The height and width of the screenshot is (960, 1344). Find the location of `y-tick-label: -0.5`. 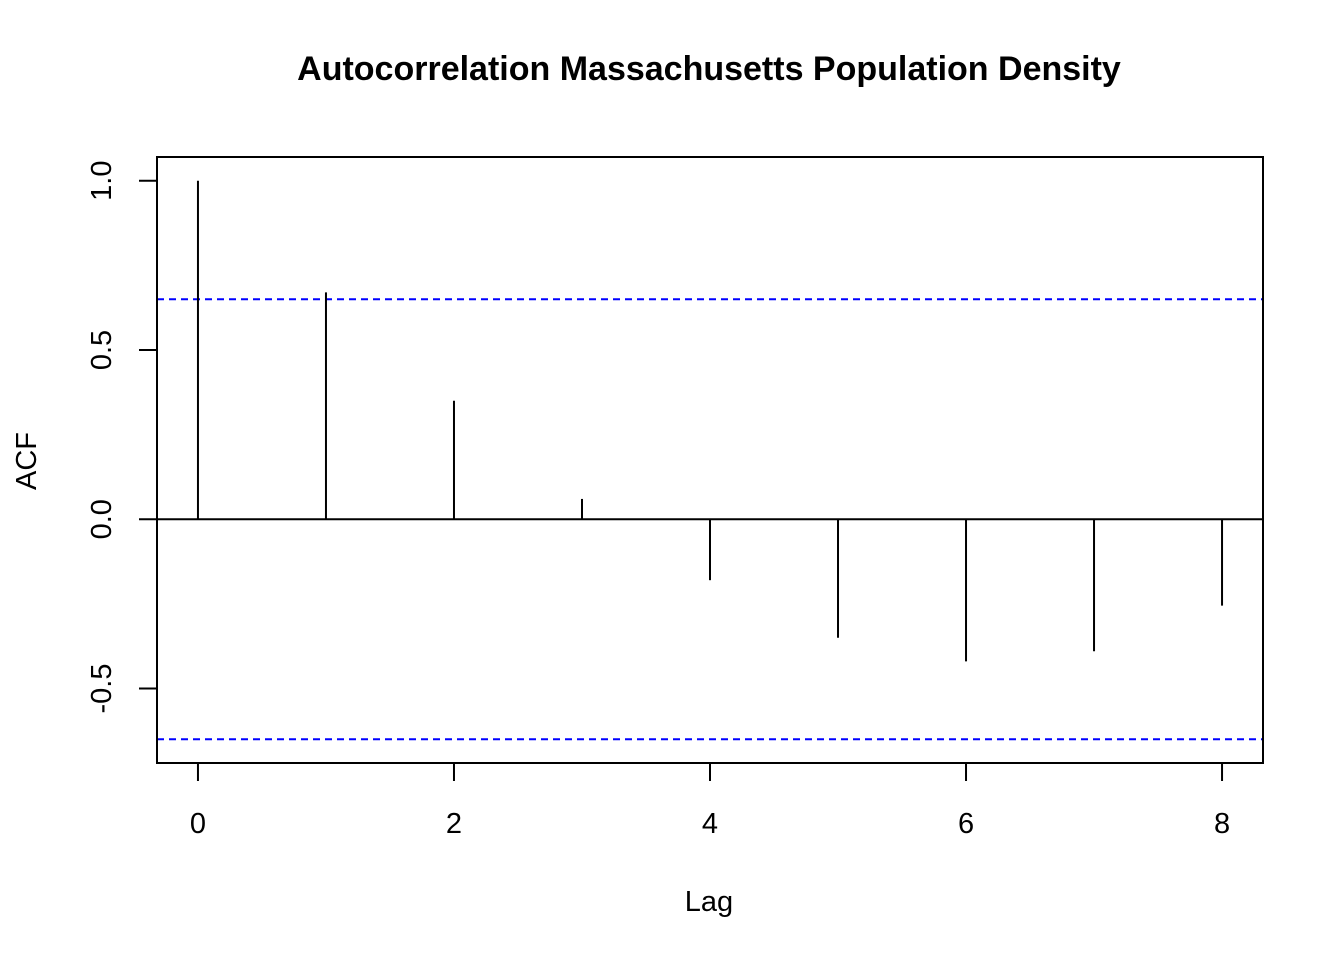

y-tick-label: -0.5 is located at coordinates (102, 689).